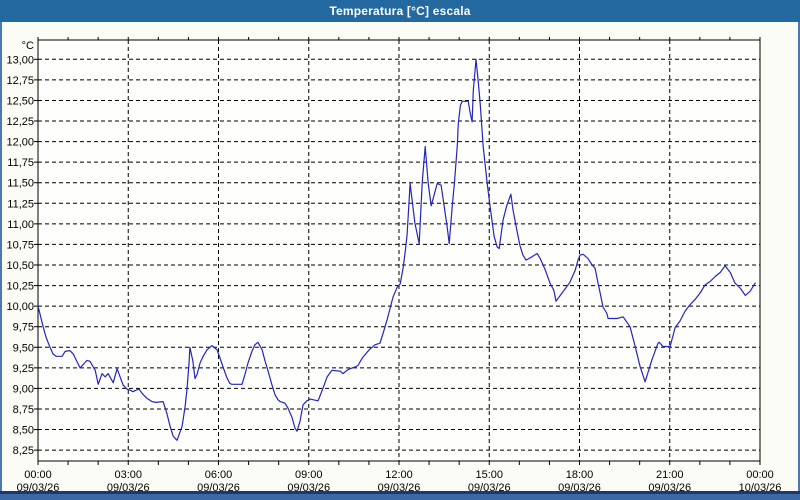 This screenshot has height=500, width=800. I want to click on svg-text: 11,75, so click(20, 163).